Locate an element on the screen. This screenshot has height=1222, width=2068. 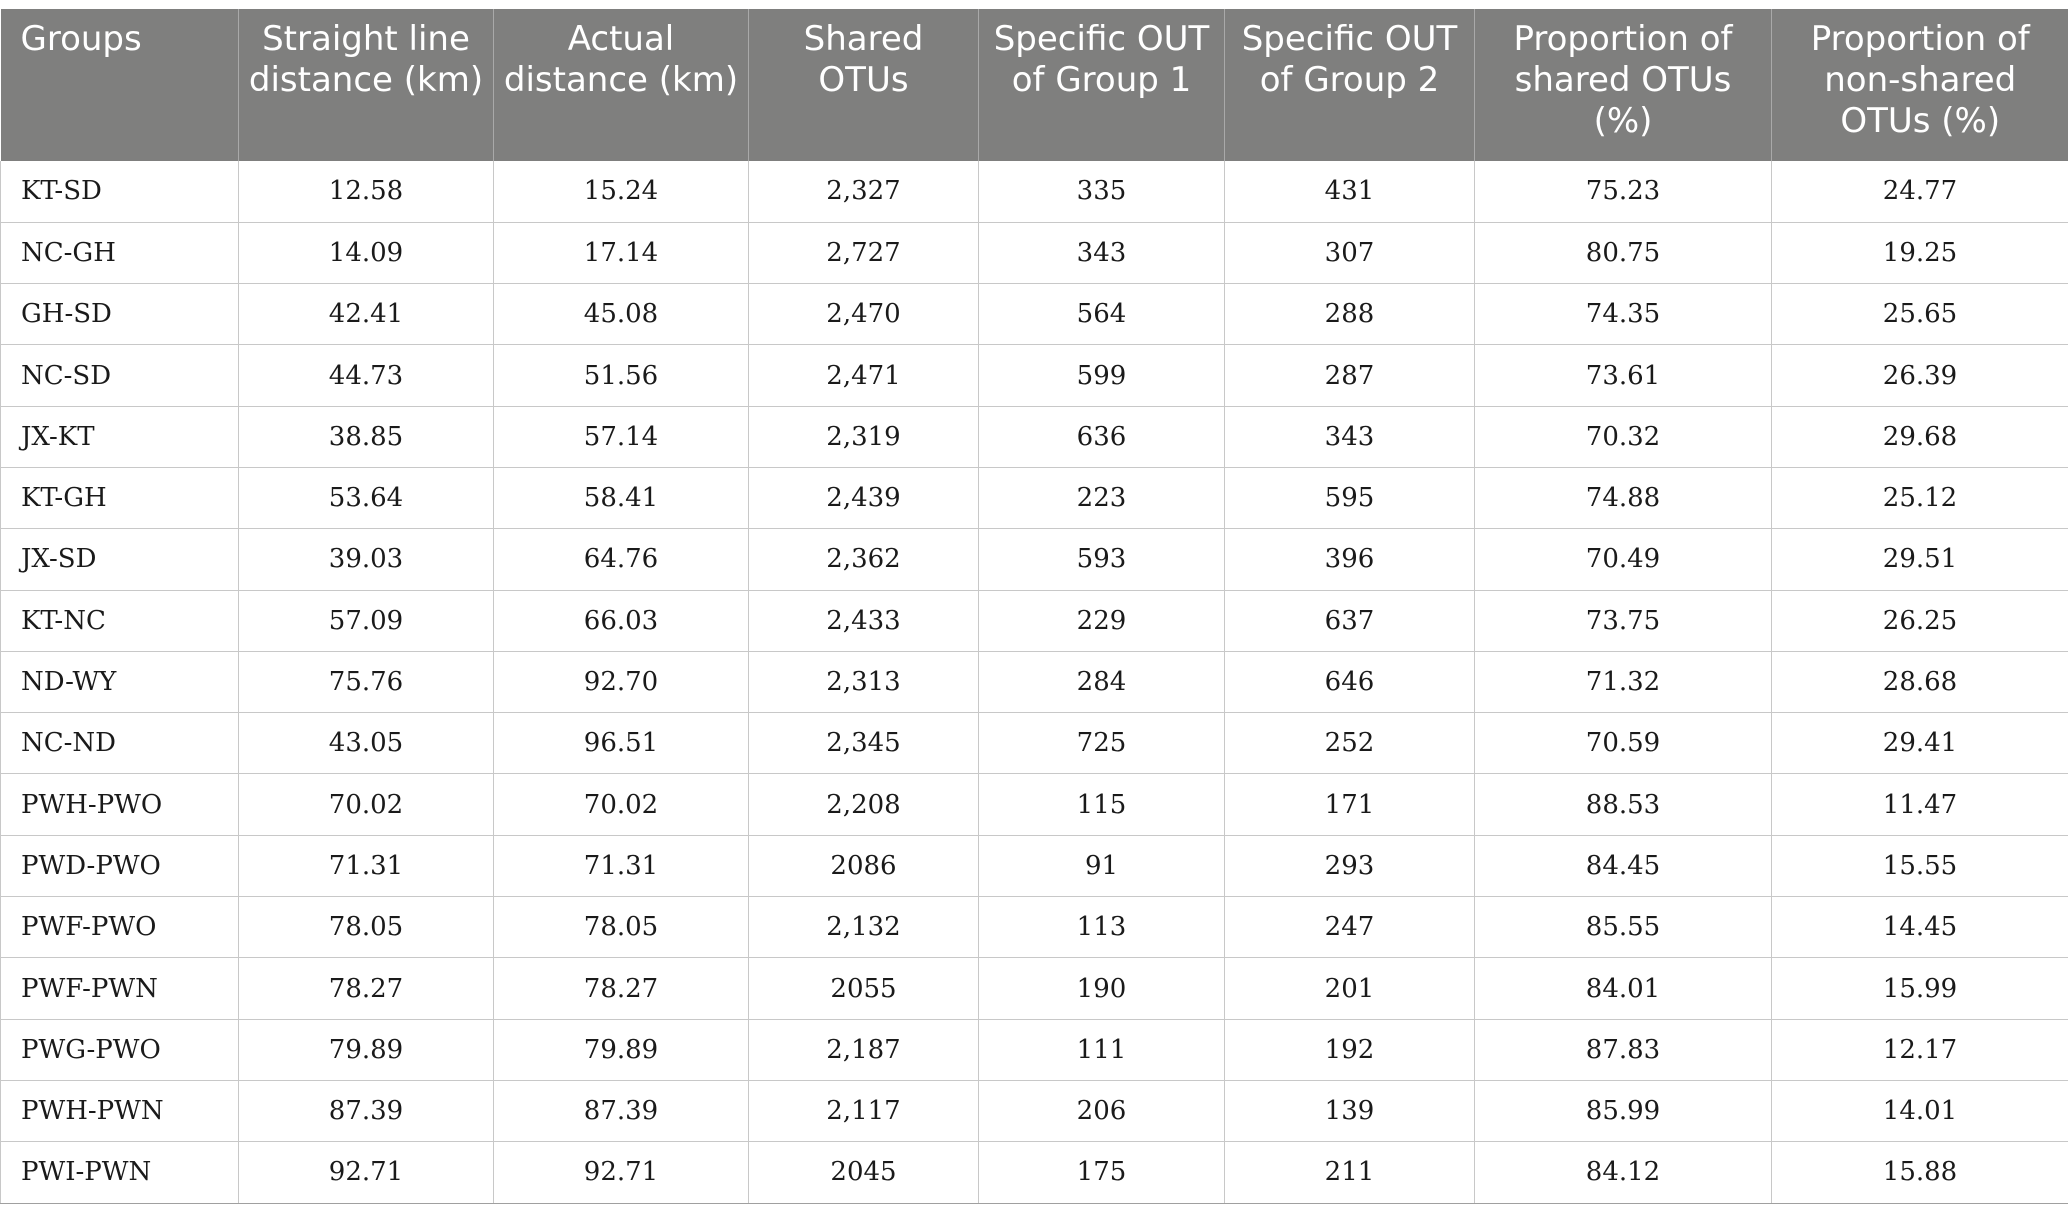
table-row: GH-SD 42.41 45.08 2,470 564 288 74.35 25.65 is located at coordinates (1034, 314).